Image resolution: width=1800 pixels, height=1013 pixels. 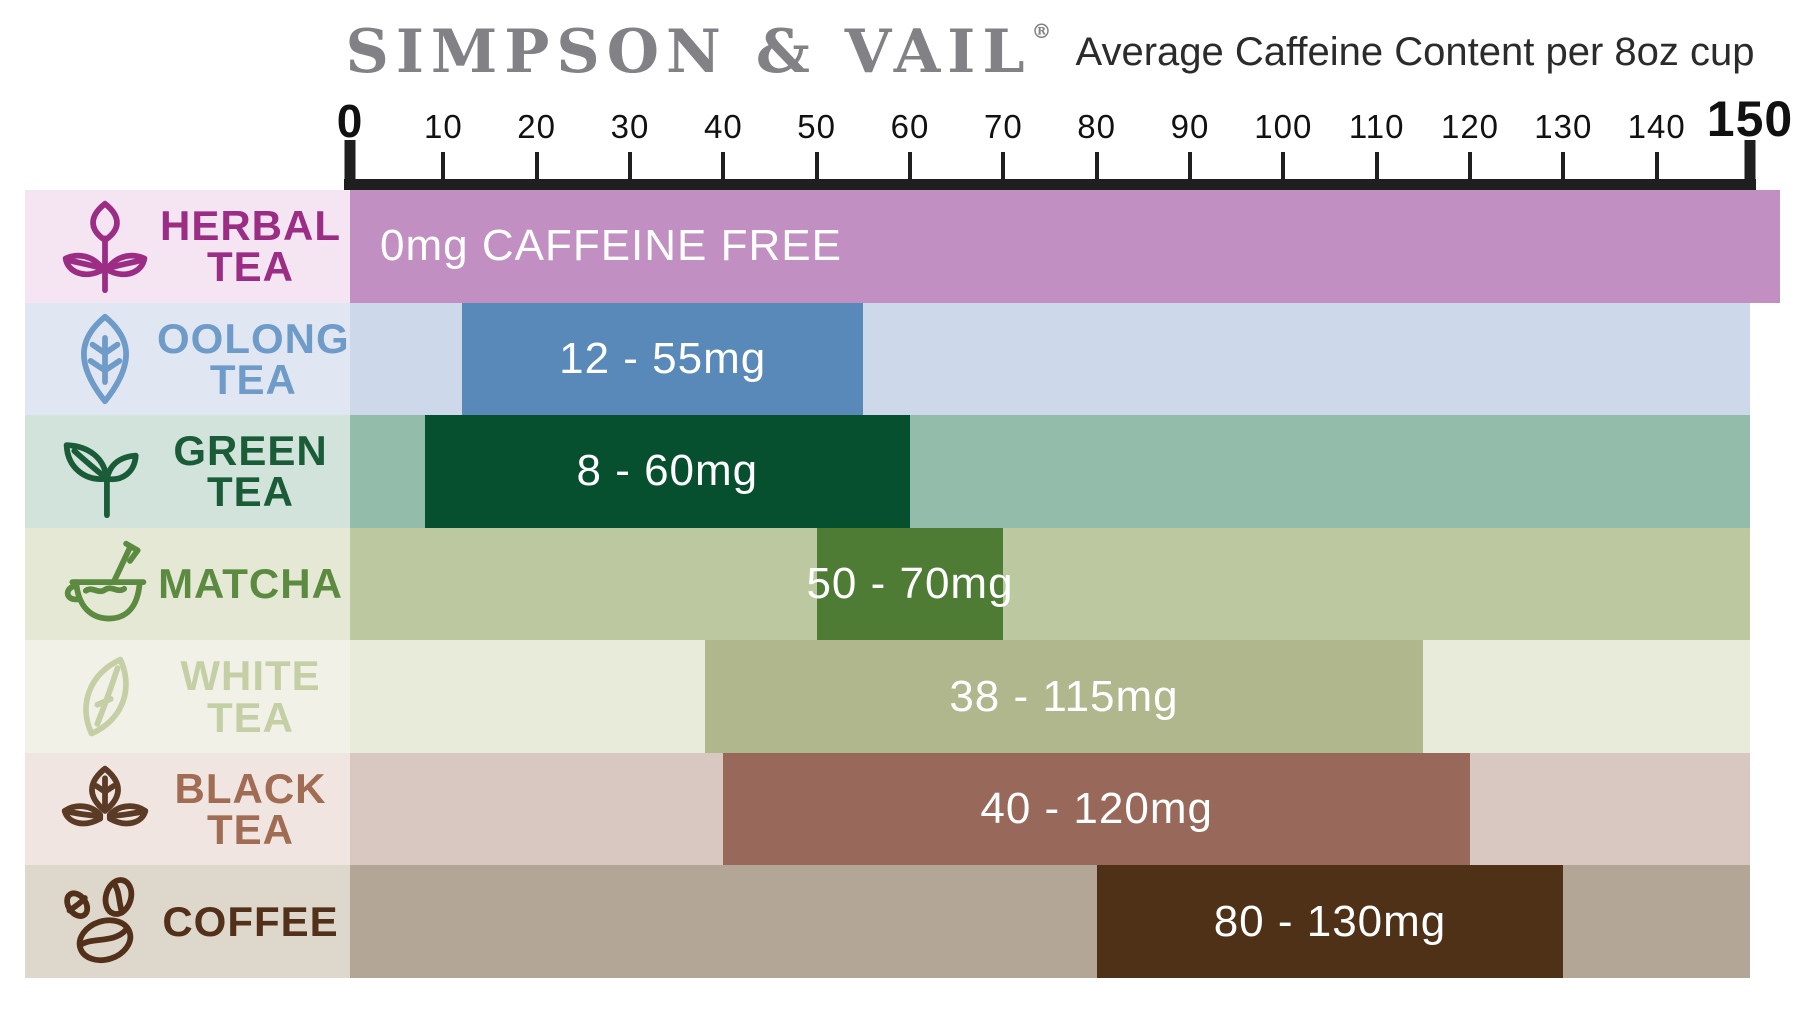 I want to click on label-cell-green-tea: GREEN TEA, so click(x=187, y=471).